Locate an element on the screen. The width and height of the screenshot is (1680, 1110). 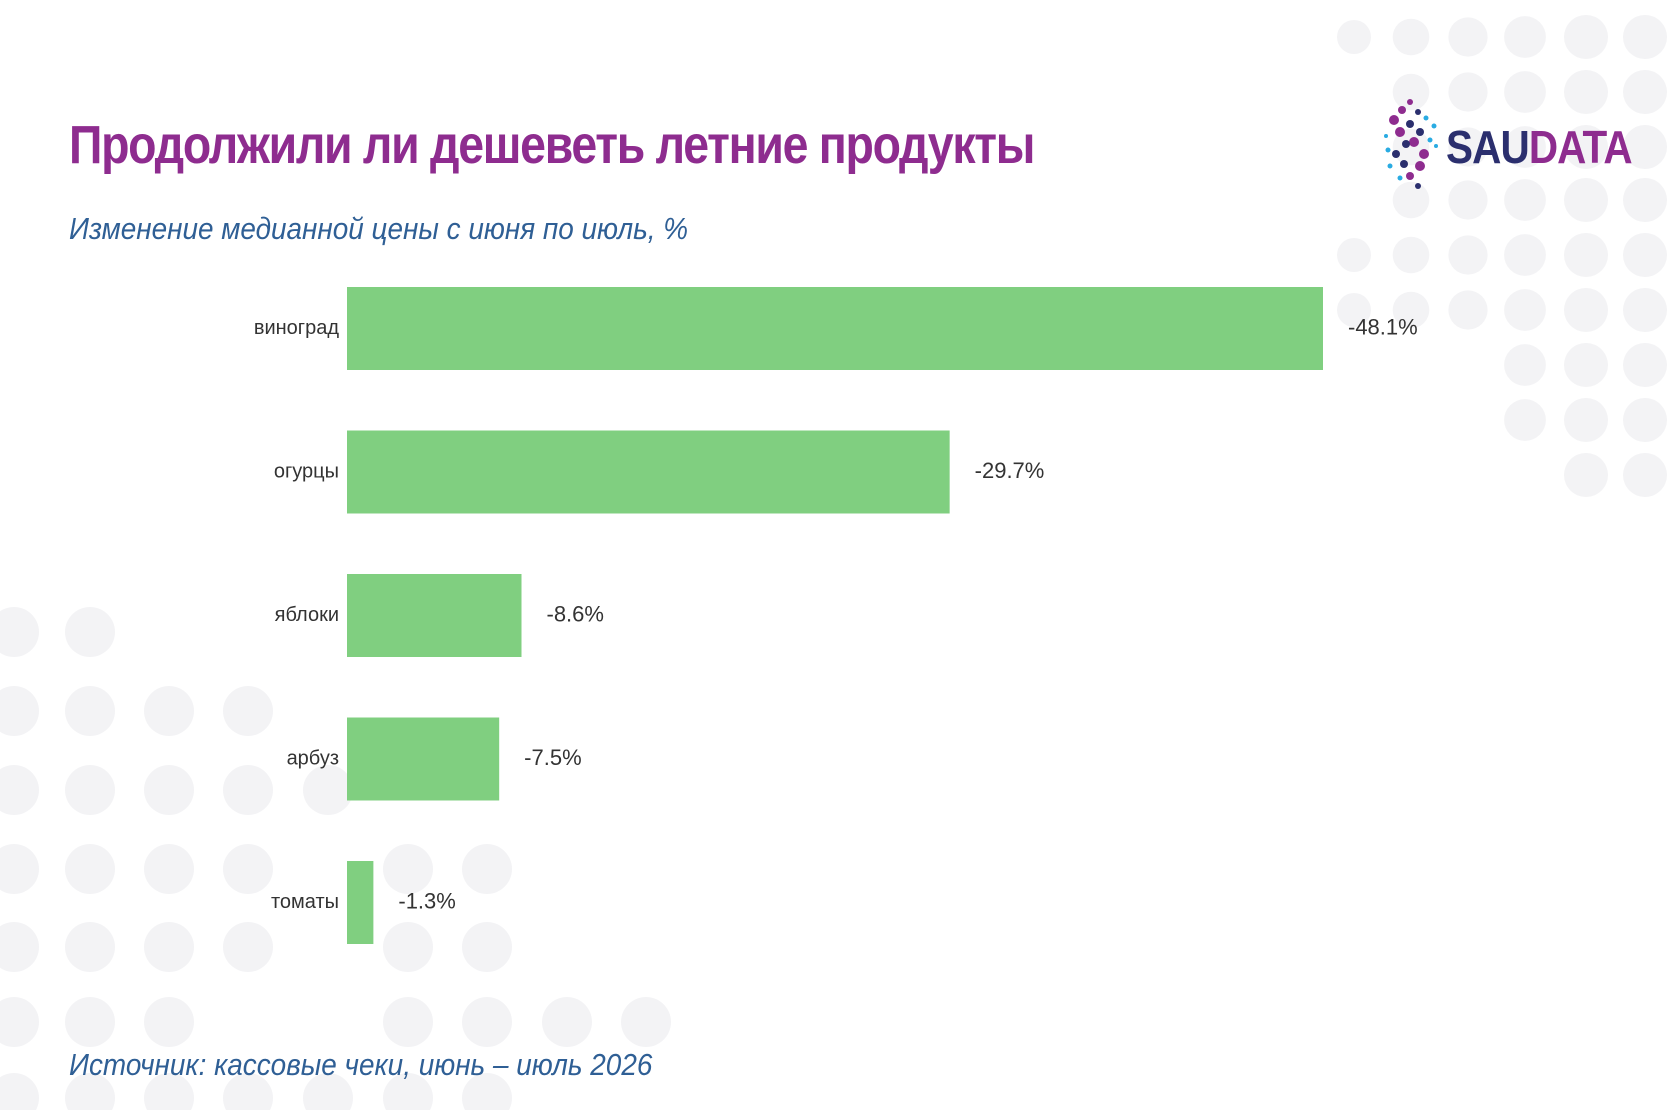
category-label: томаты is located at coordinates (305, 902).